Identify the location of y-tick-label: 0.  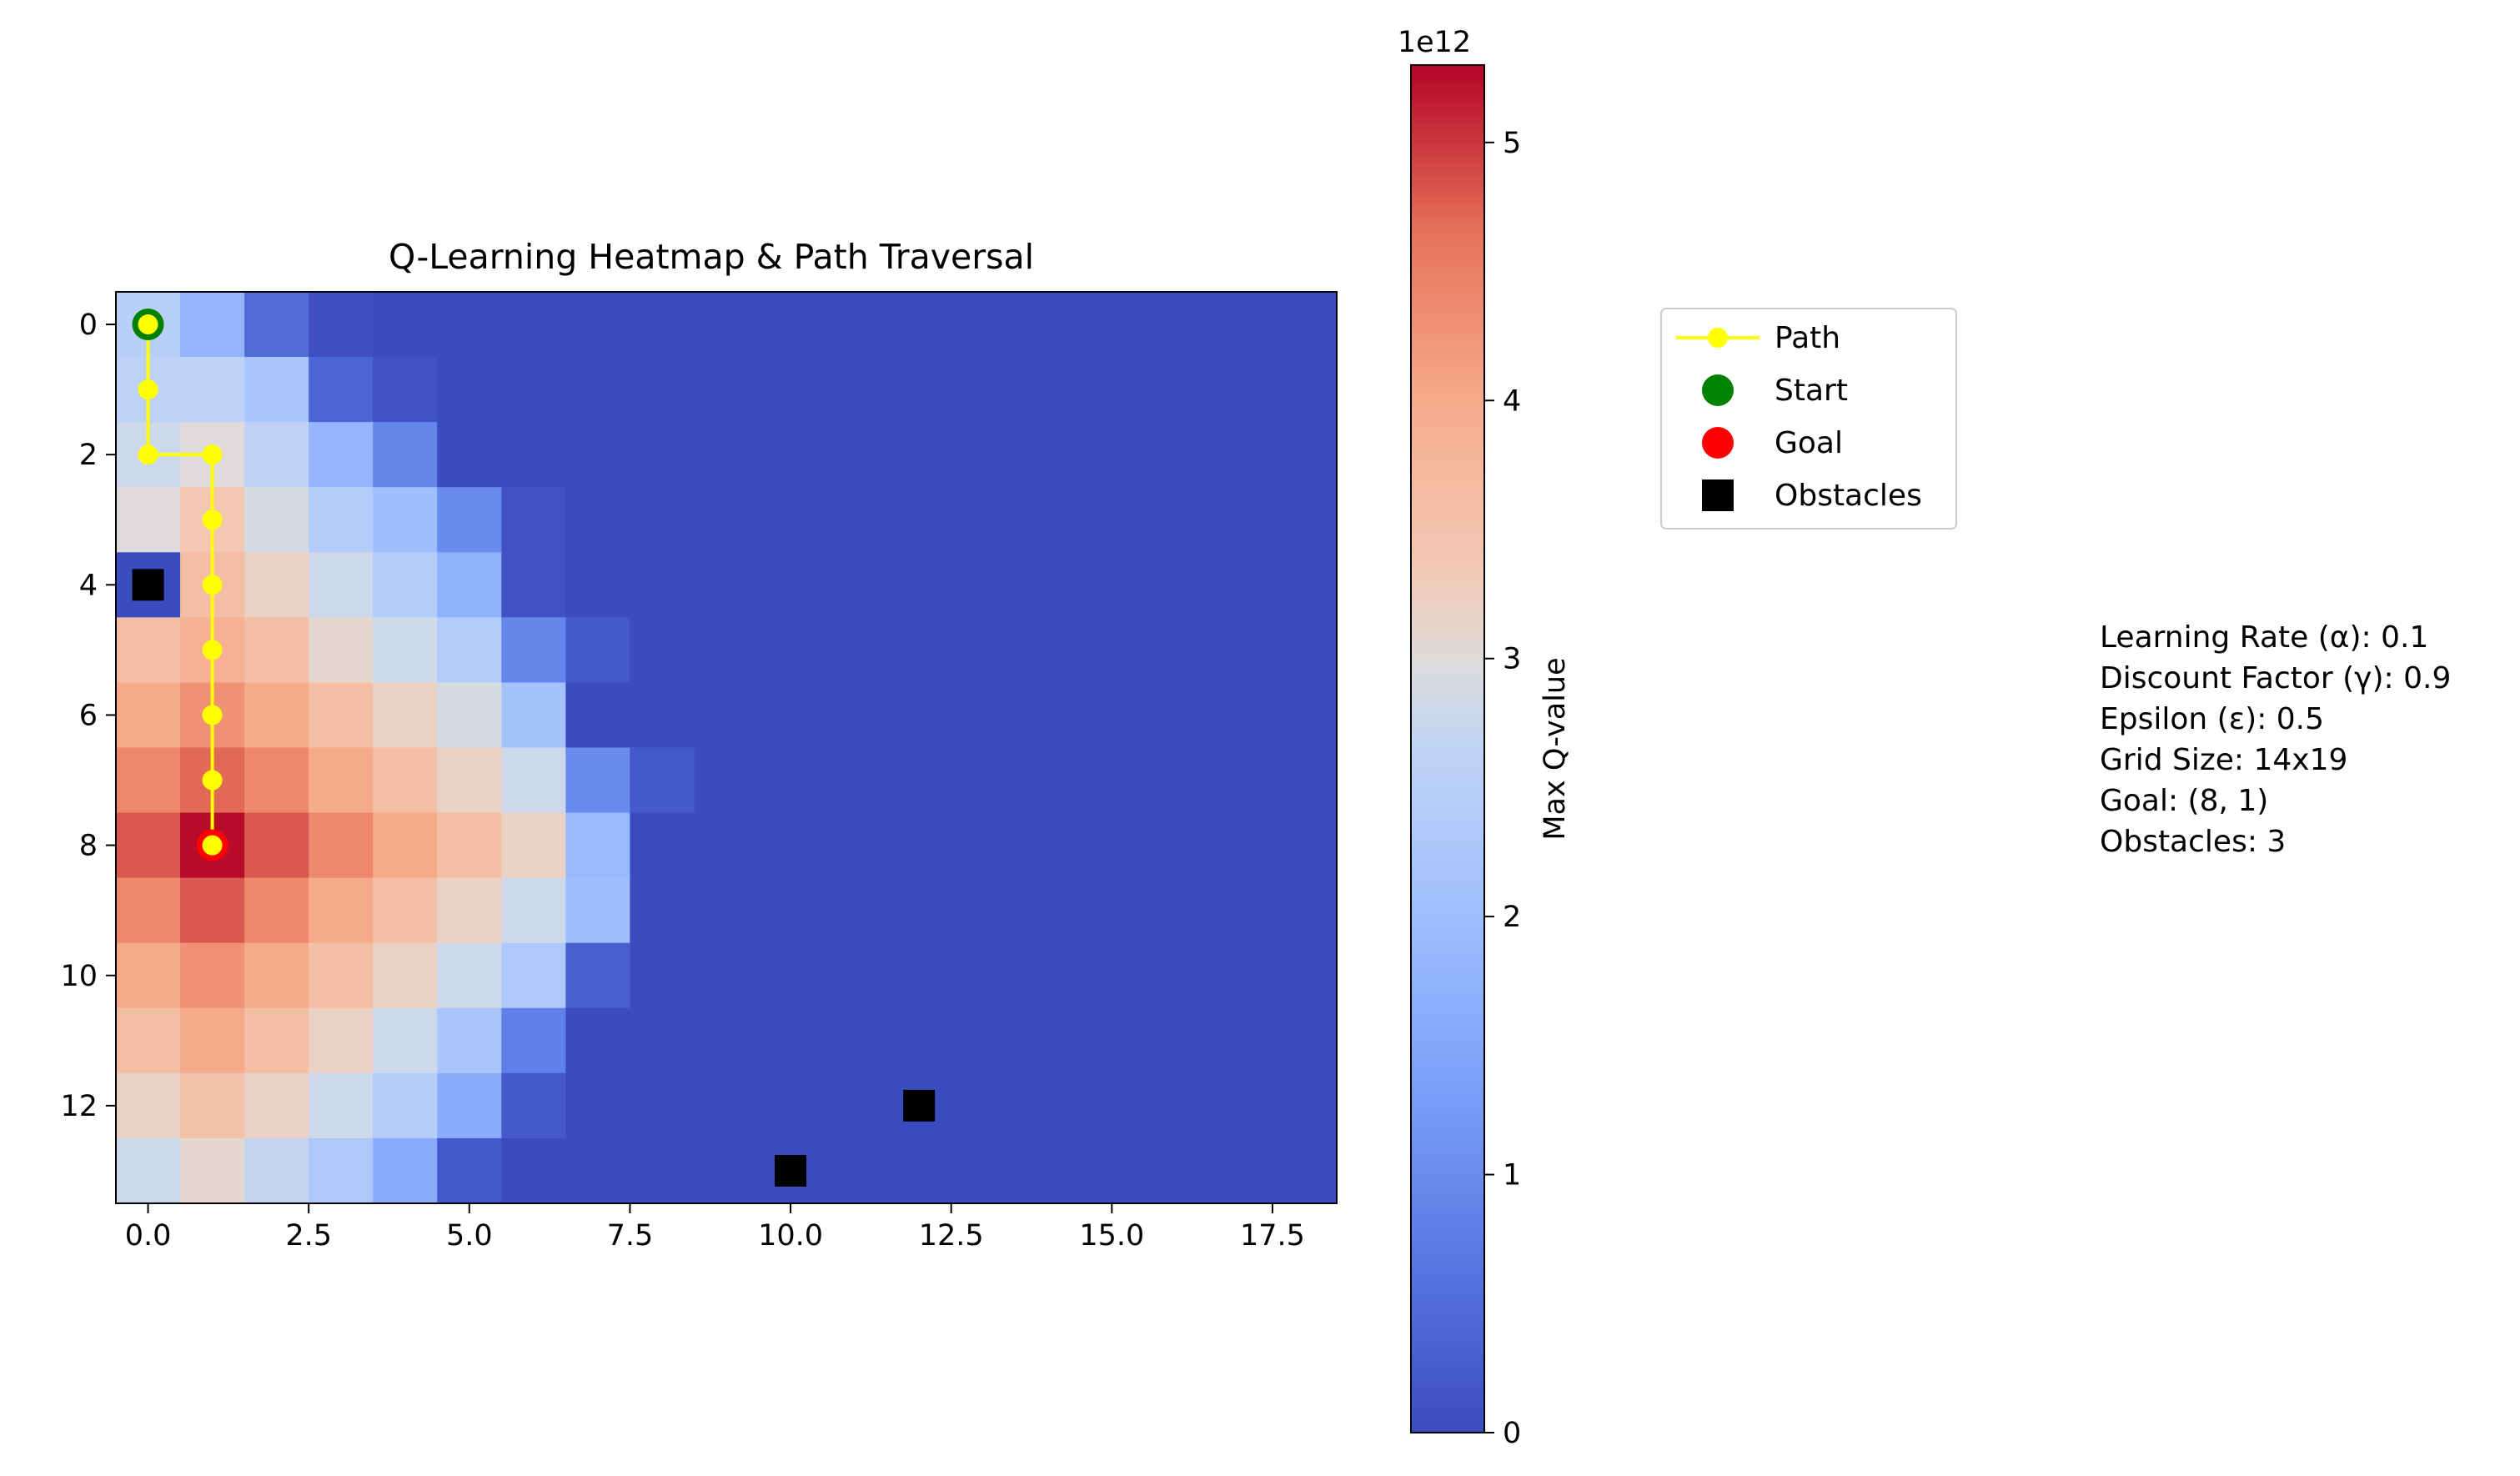
(88, 325).